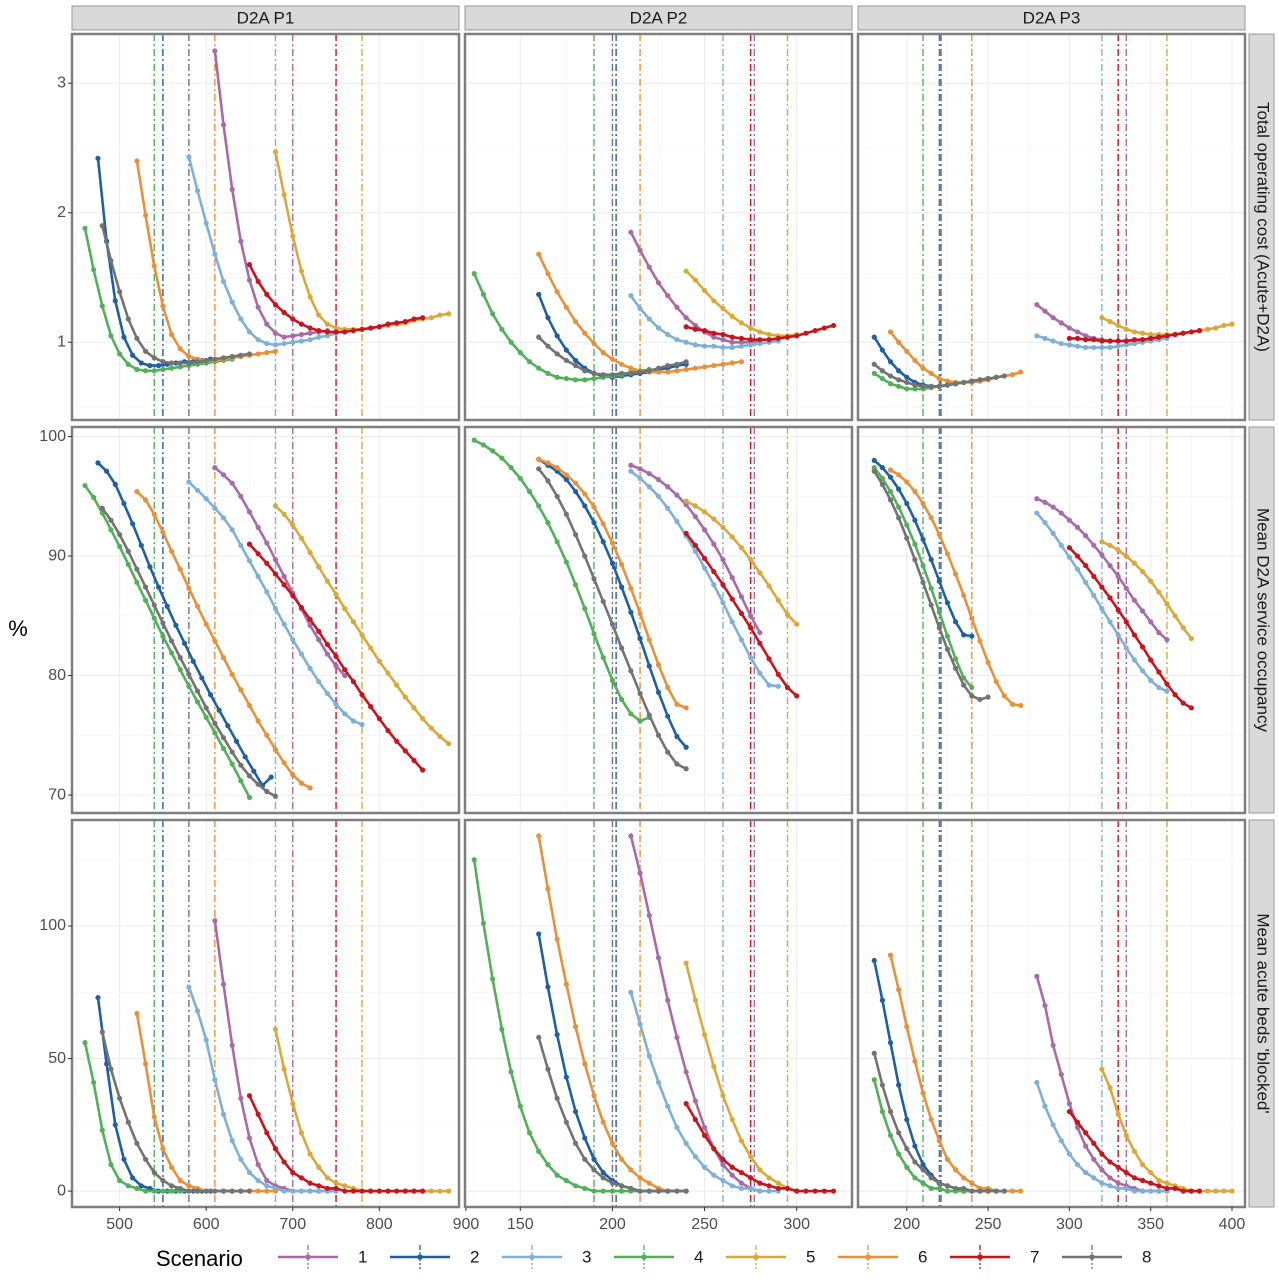  I want to click on facet-label-row-3: Mean acute beds 'blocked', so click(1263, 1013).